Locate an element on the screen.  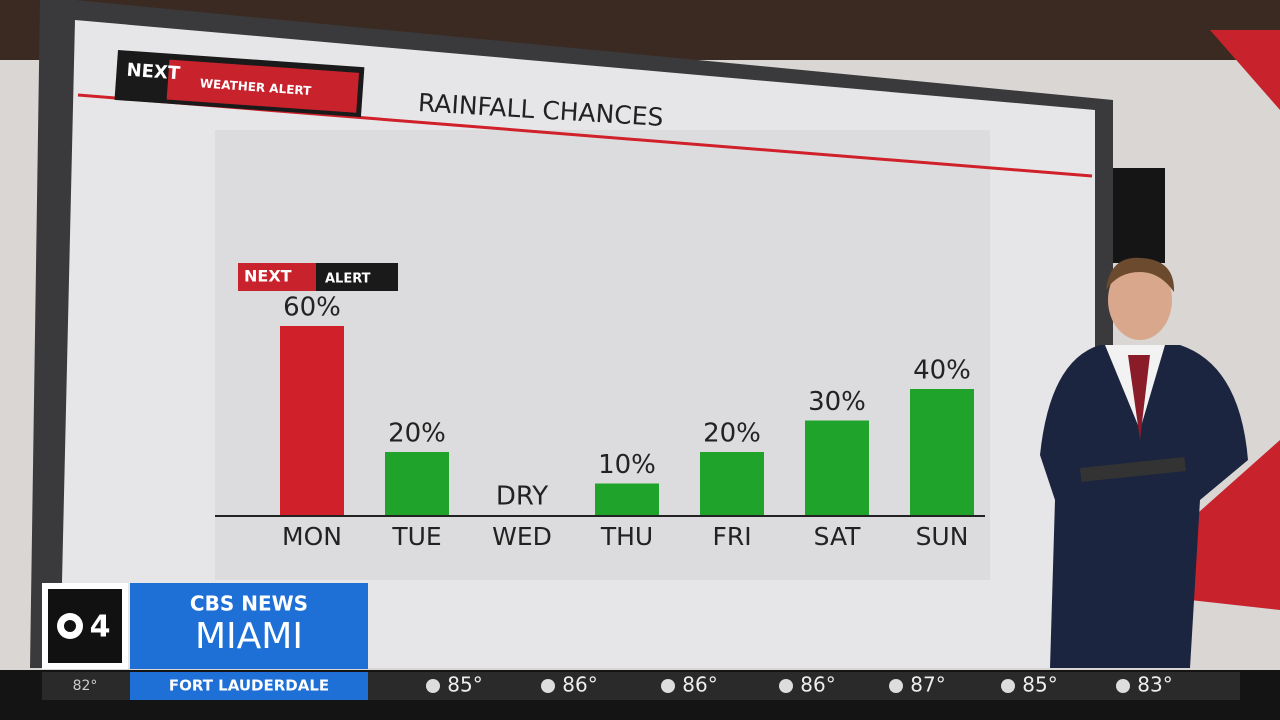
station-channel: 4 is located at coordinates (100, 627).